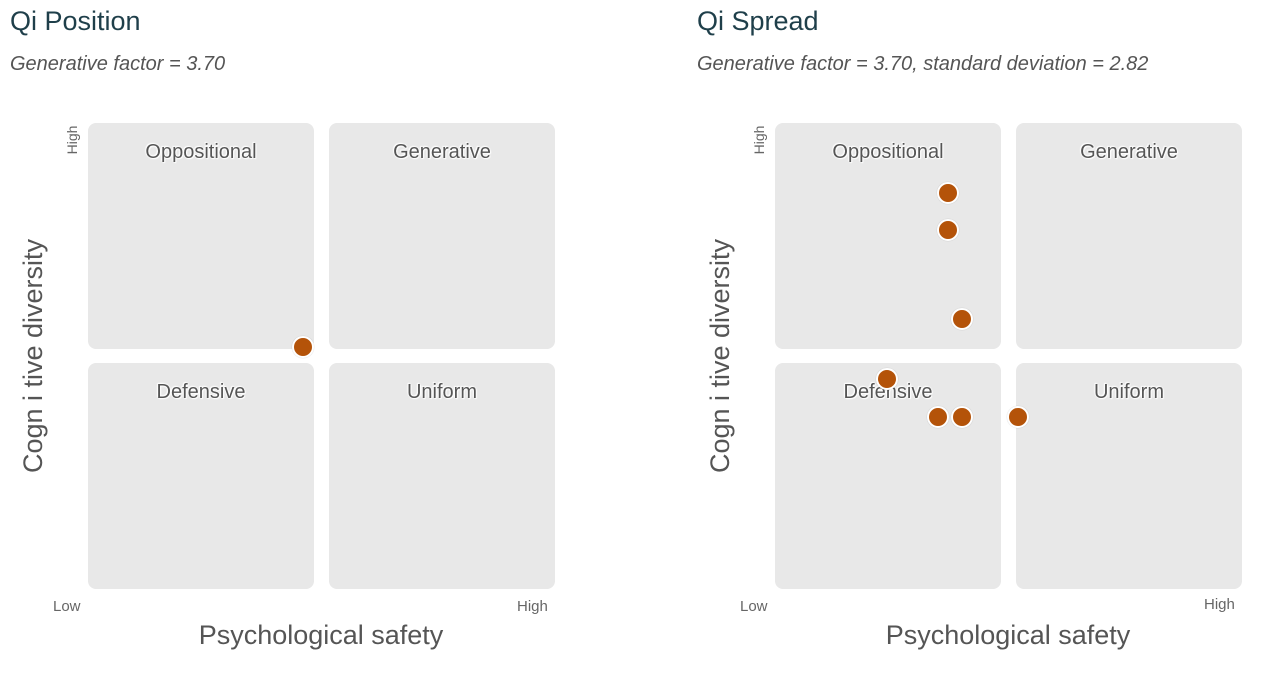  I want to click on quadrant-oppositional: Oppositional, so click(201, 236).